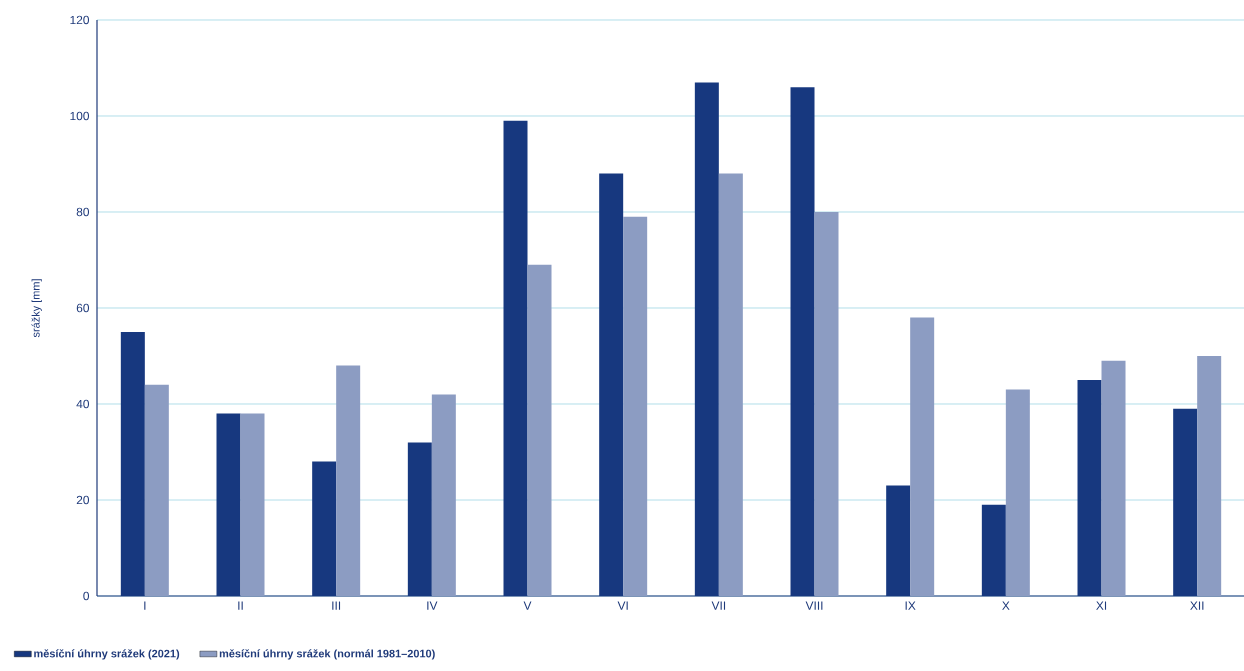  Describe the element at coordinates (240, 605) in the screenshot. I see `x-tick-label: II` at that location.